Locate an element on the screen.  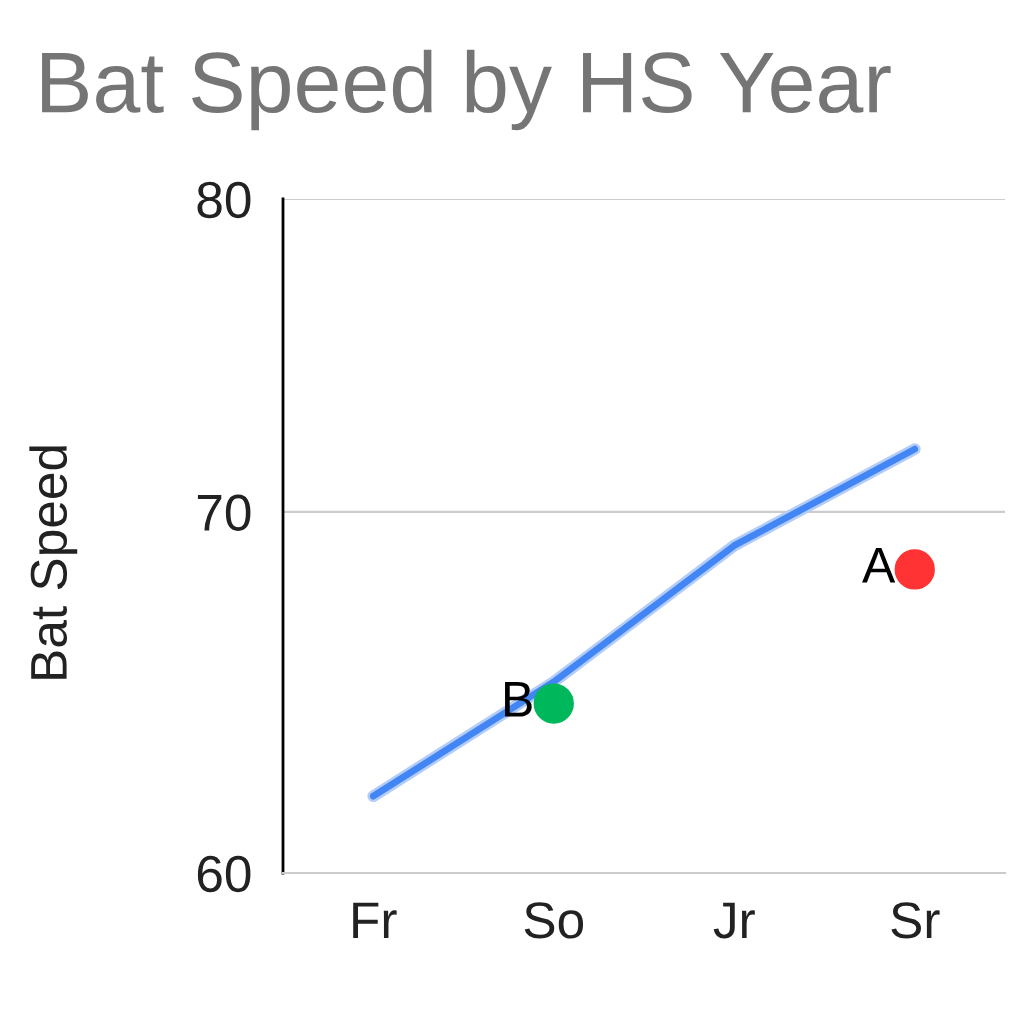
y-axis-title: Bat Speed is located at coordinates (53, 562).